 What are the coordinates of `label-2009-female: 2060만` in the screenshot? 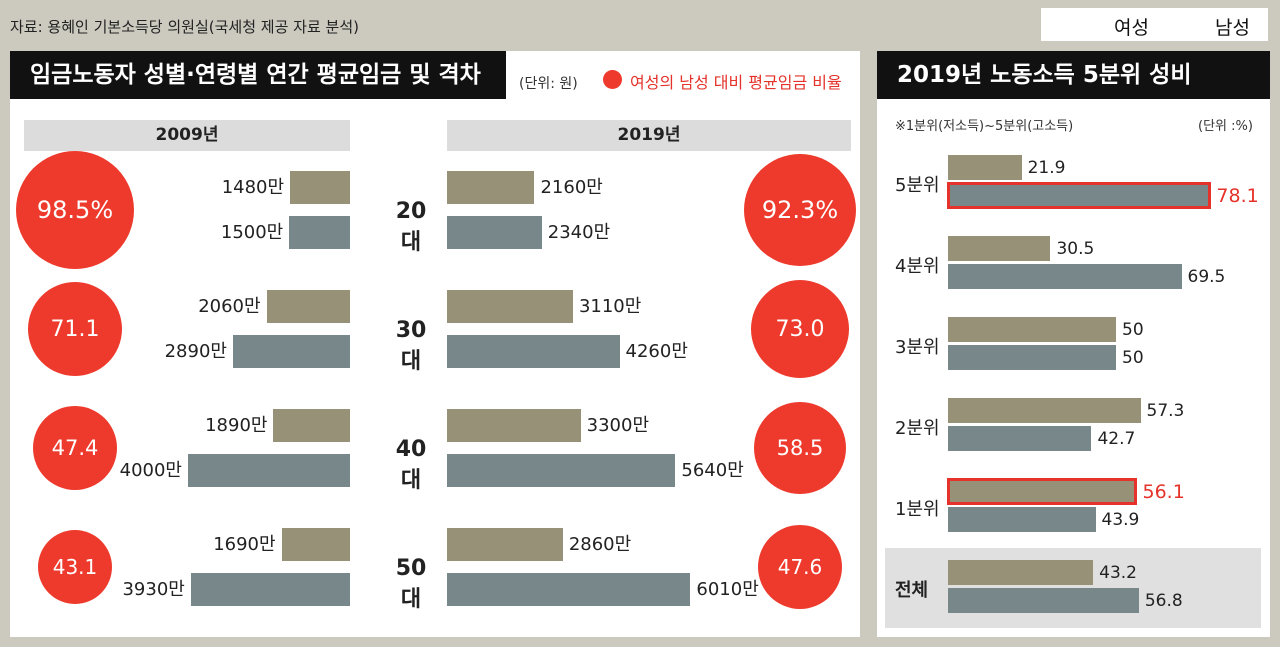 It's located at (229, 306).